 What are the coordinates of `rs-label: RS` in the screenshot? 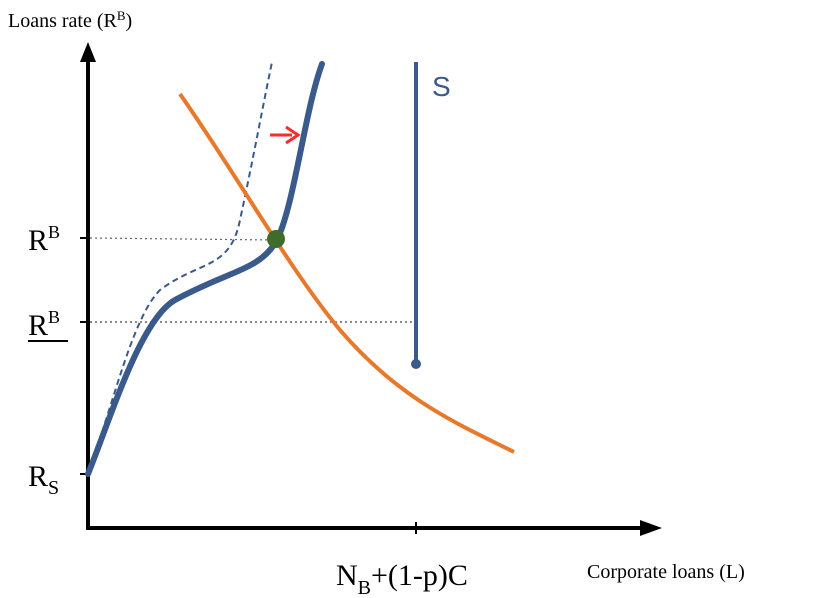 It's located at (43, 479).